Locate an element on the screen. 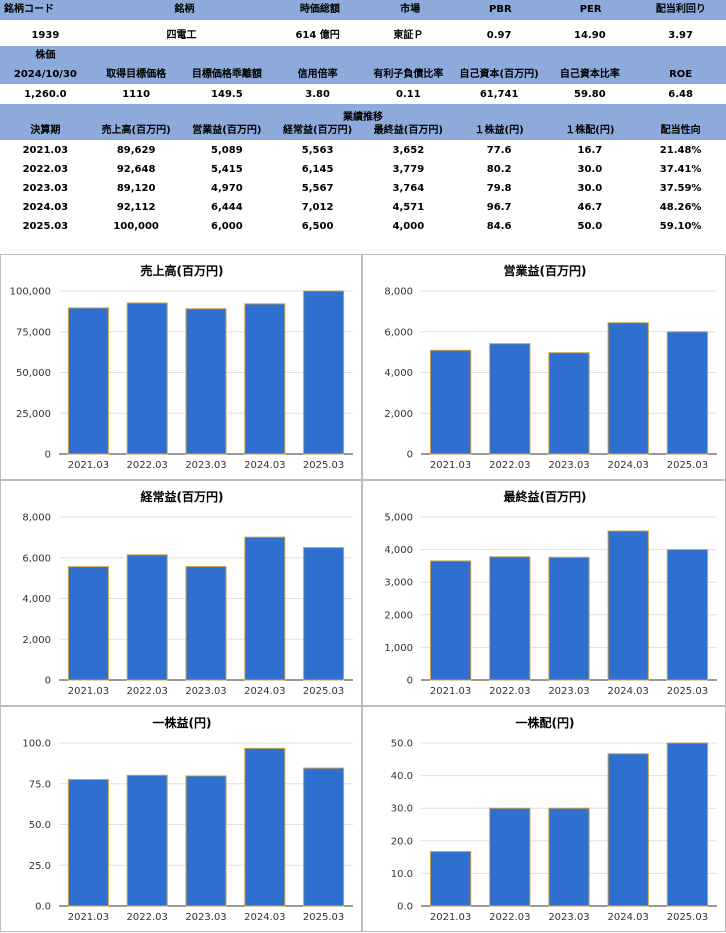  cell-sales: 92,112 is located at coordinates (136, 207).